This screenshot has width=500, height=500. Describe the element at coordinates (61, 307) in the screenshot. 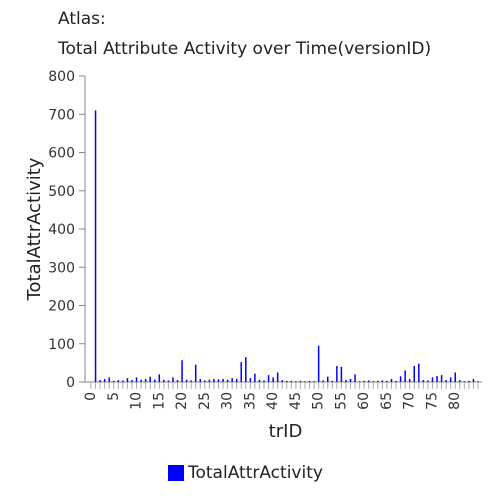

I see `y-tick-label: 200` at that location.